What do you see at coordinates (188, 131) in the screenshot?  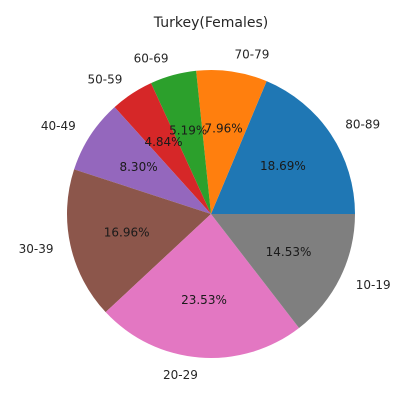 I see `pie-percent-label-60-69: 5.19%` at bounding box center [188, 131].